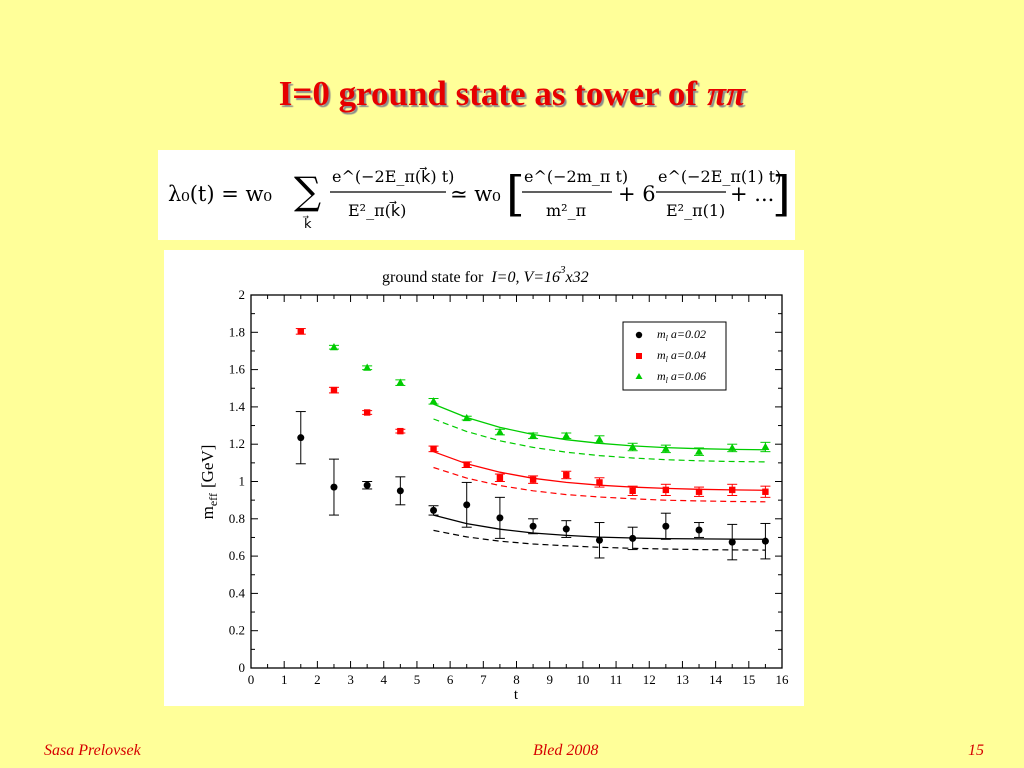 The image size is (1024, 768). I want to click on legend-marker-square, so click(639, 356).